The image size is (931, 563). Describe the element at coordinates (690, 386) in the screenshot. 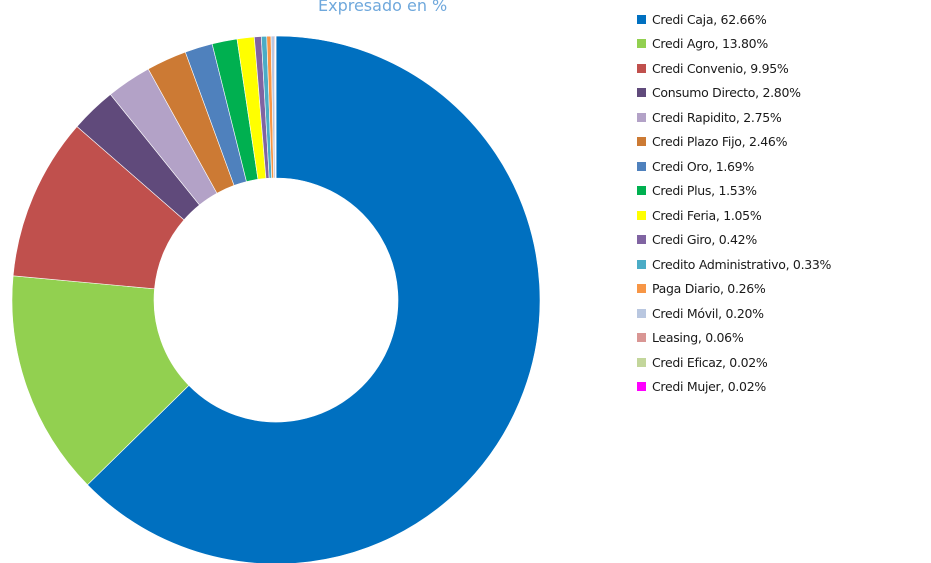

I see `legend-label: Credi Mujer` at that location.